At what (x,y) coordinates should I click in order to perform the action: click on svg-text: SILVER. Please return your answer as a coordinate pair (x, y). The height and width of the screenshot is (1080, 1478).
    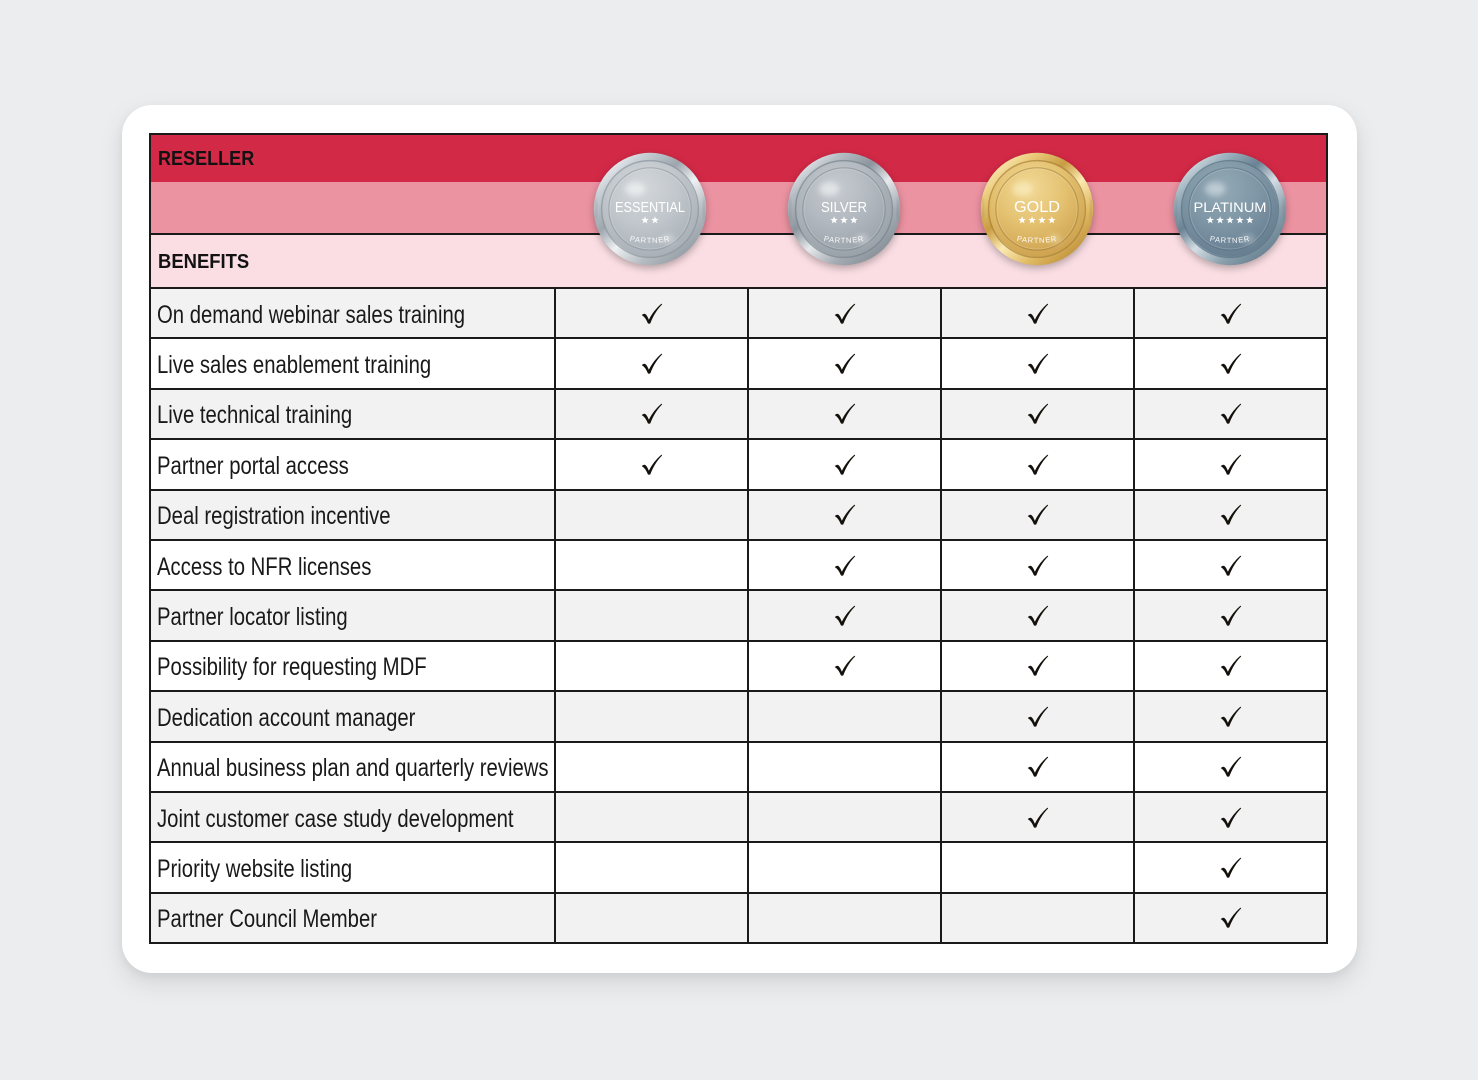
    Looking at the image, I should click on (844, 208).